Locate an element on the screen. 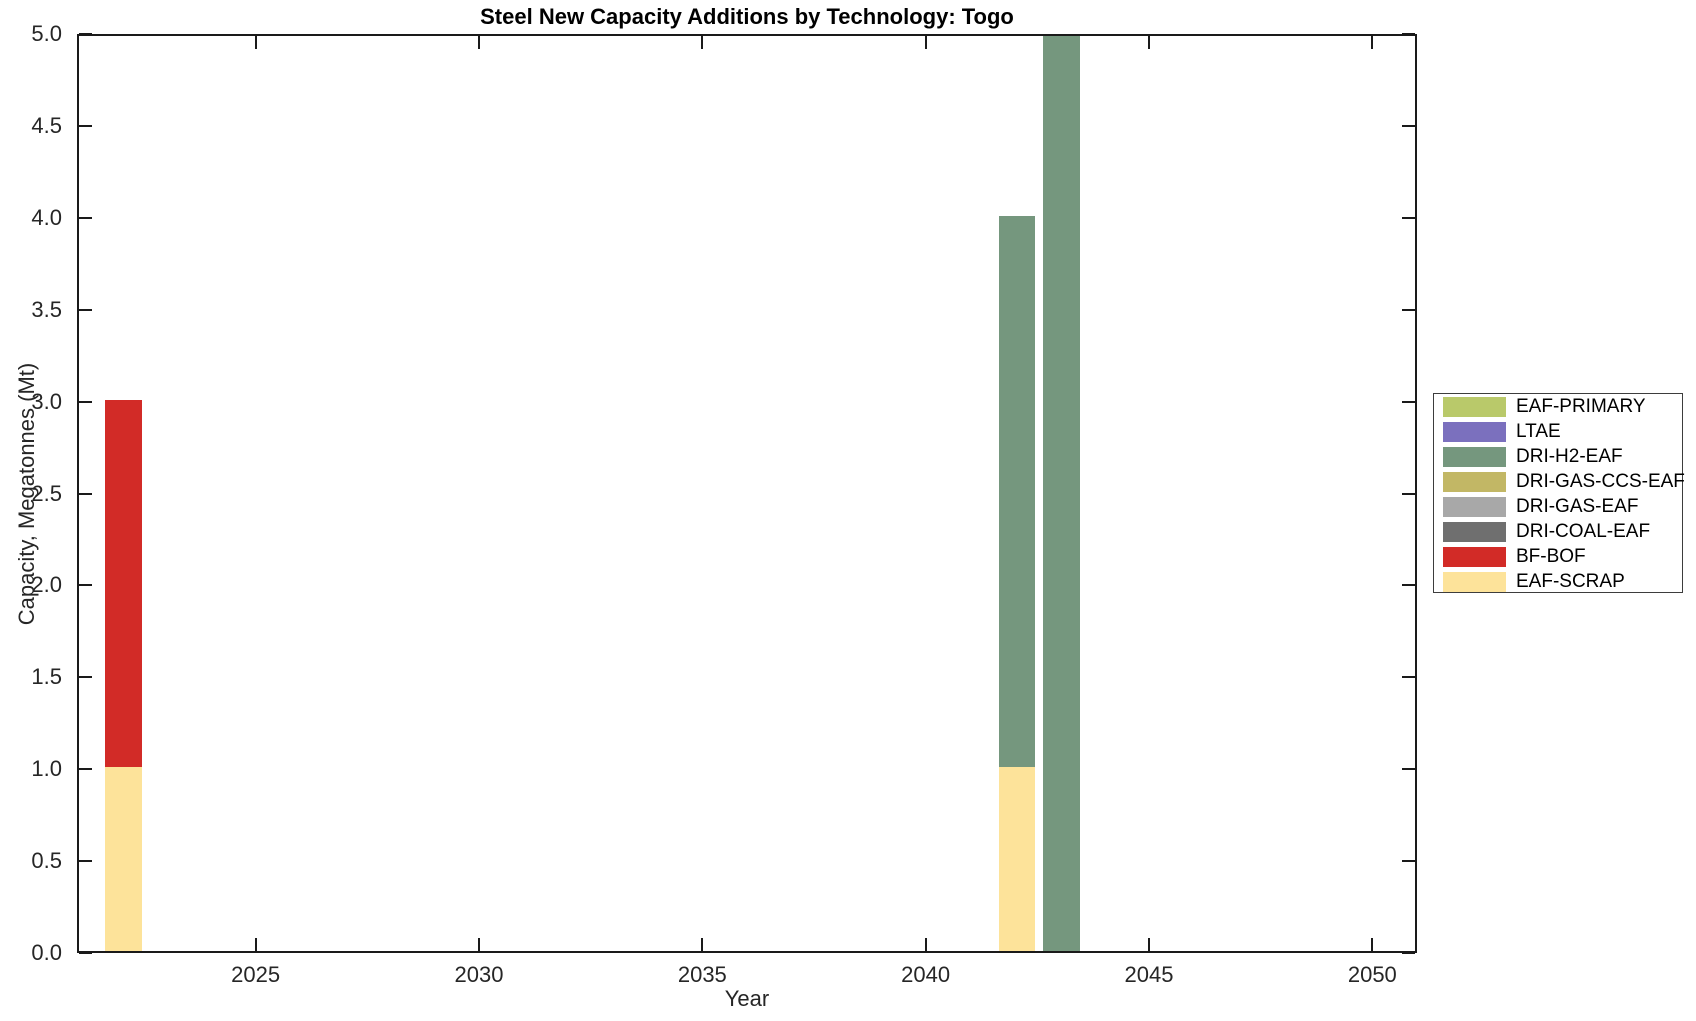 The image size is (1696, 1021). x-tick-label-2050: 2050 is located at coordinates (1372, 974).